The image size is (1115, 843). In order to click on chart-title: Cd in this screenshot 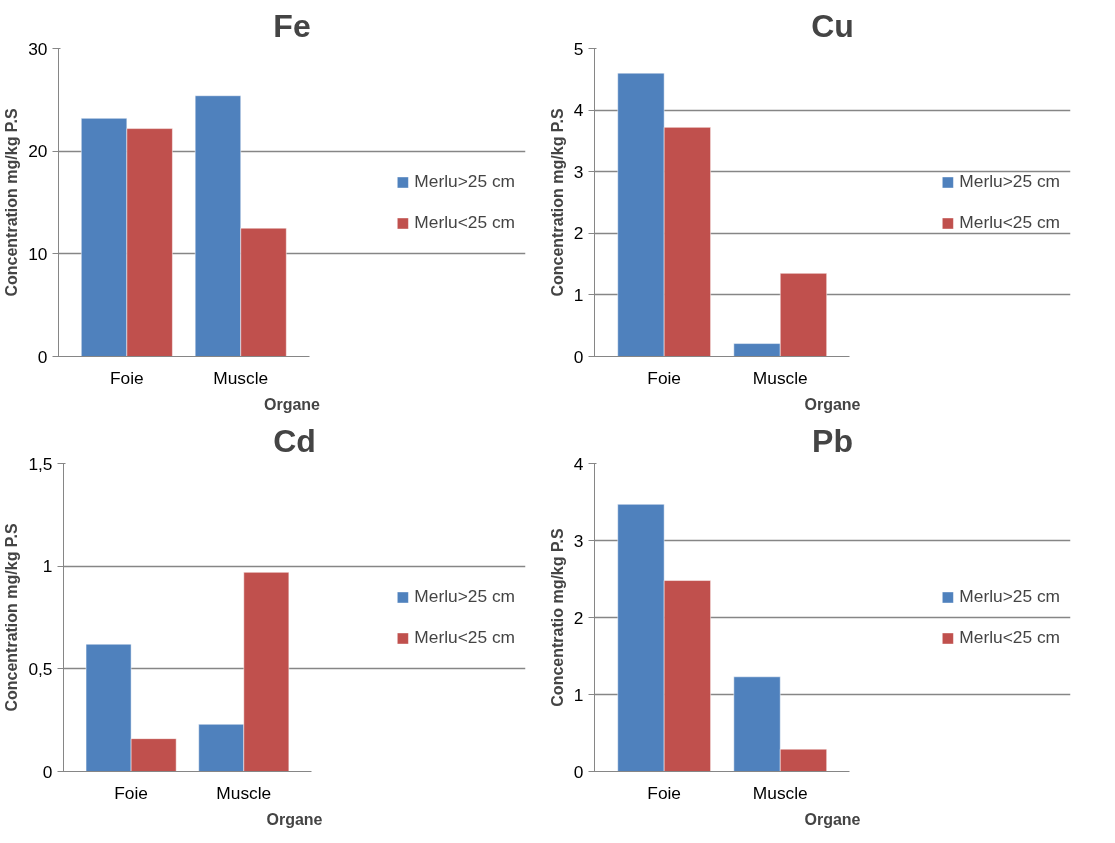, I will do `click(294, 440)`.